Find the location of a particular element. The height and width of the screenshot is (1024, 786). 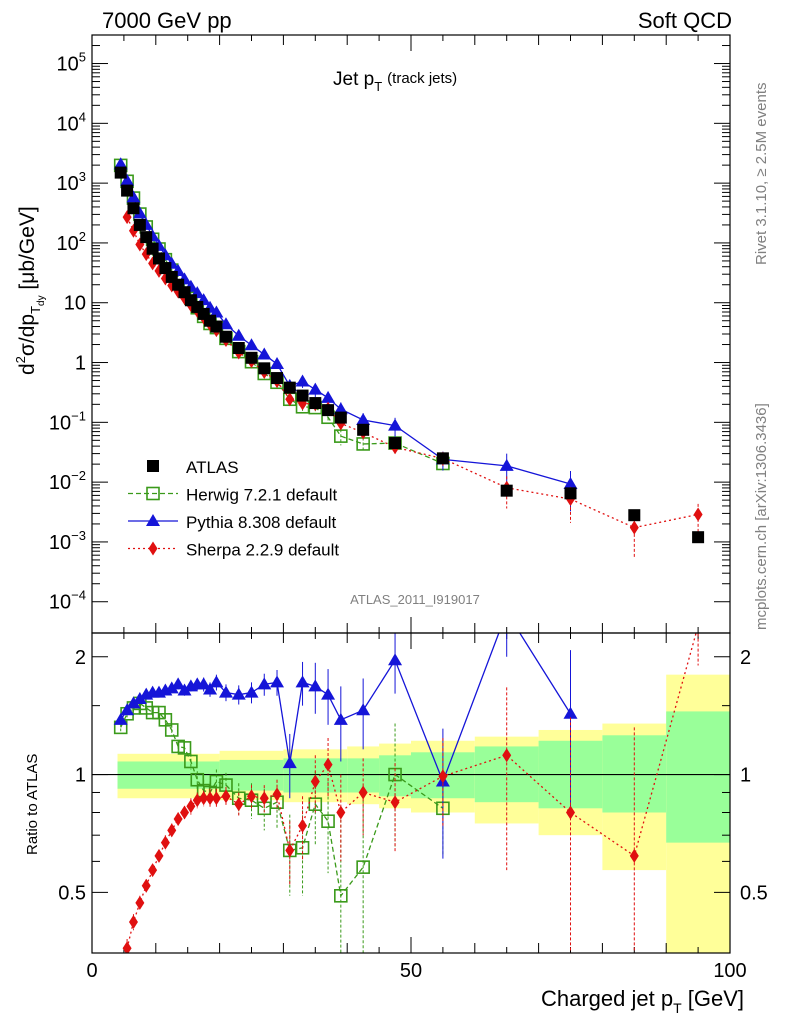

ratio-band-green is located at coordinates (698, 777).